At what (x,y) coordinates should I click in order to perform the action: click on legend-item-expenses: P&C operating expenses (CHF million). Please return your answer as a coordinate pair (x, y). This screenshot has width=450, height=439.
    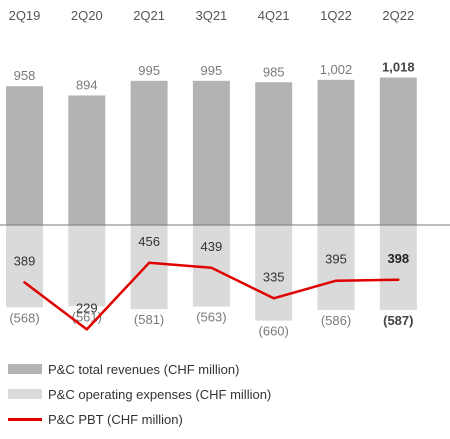
    Looking at the image, I should click on (218, 394).